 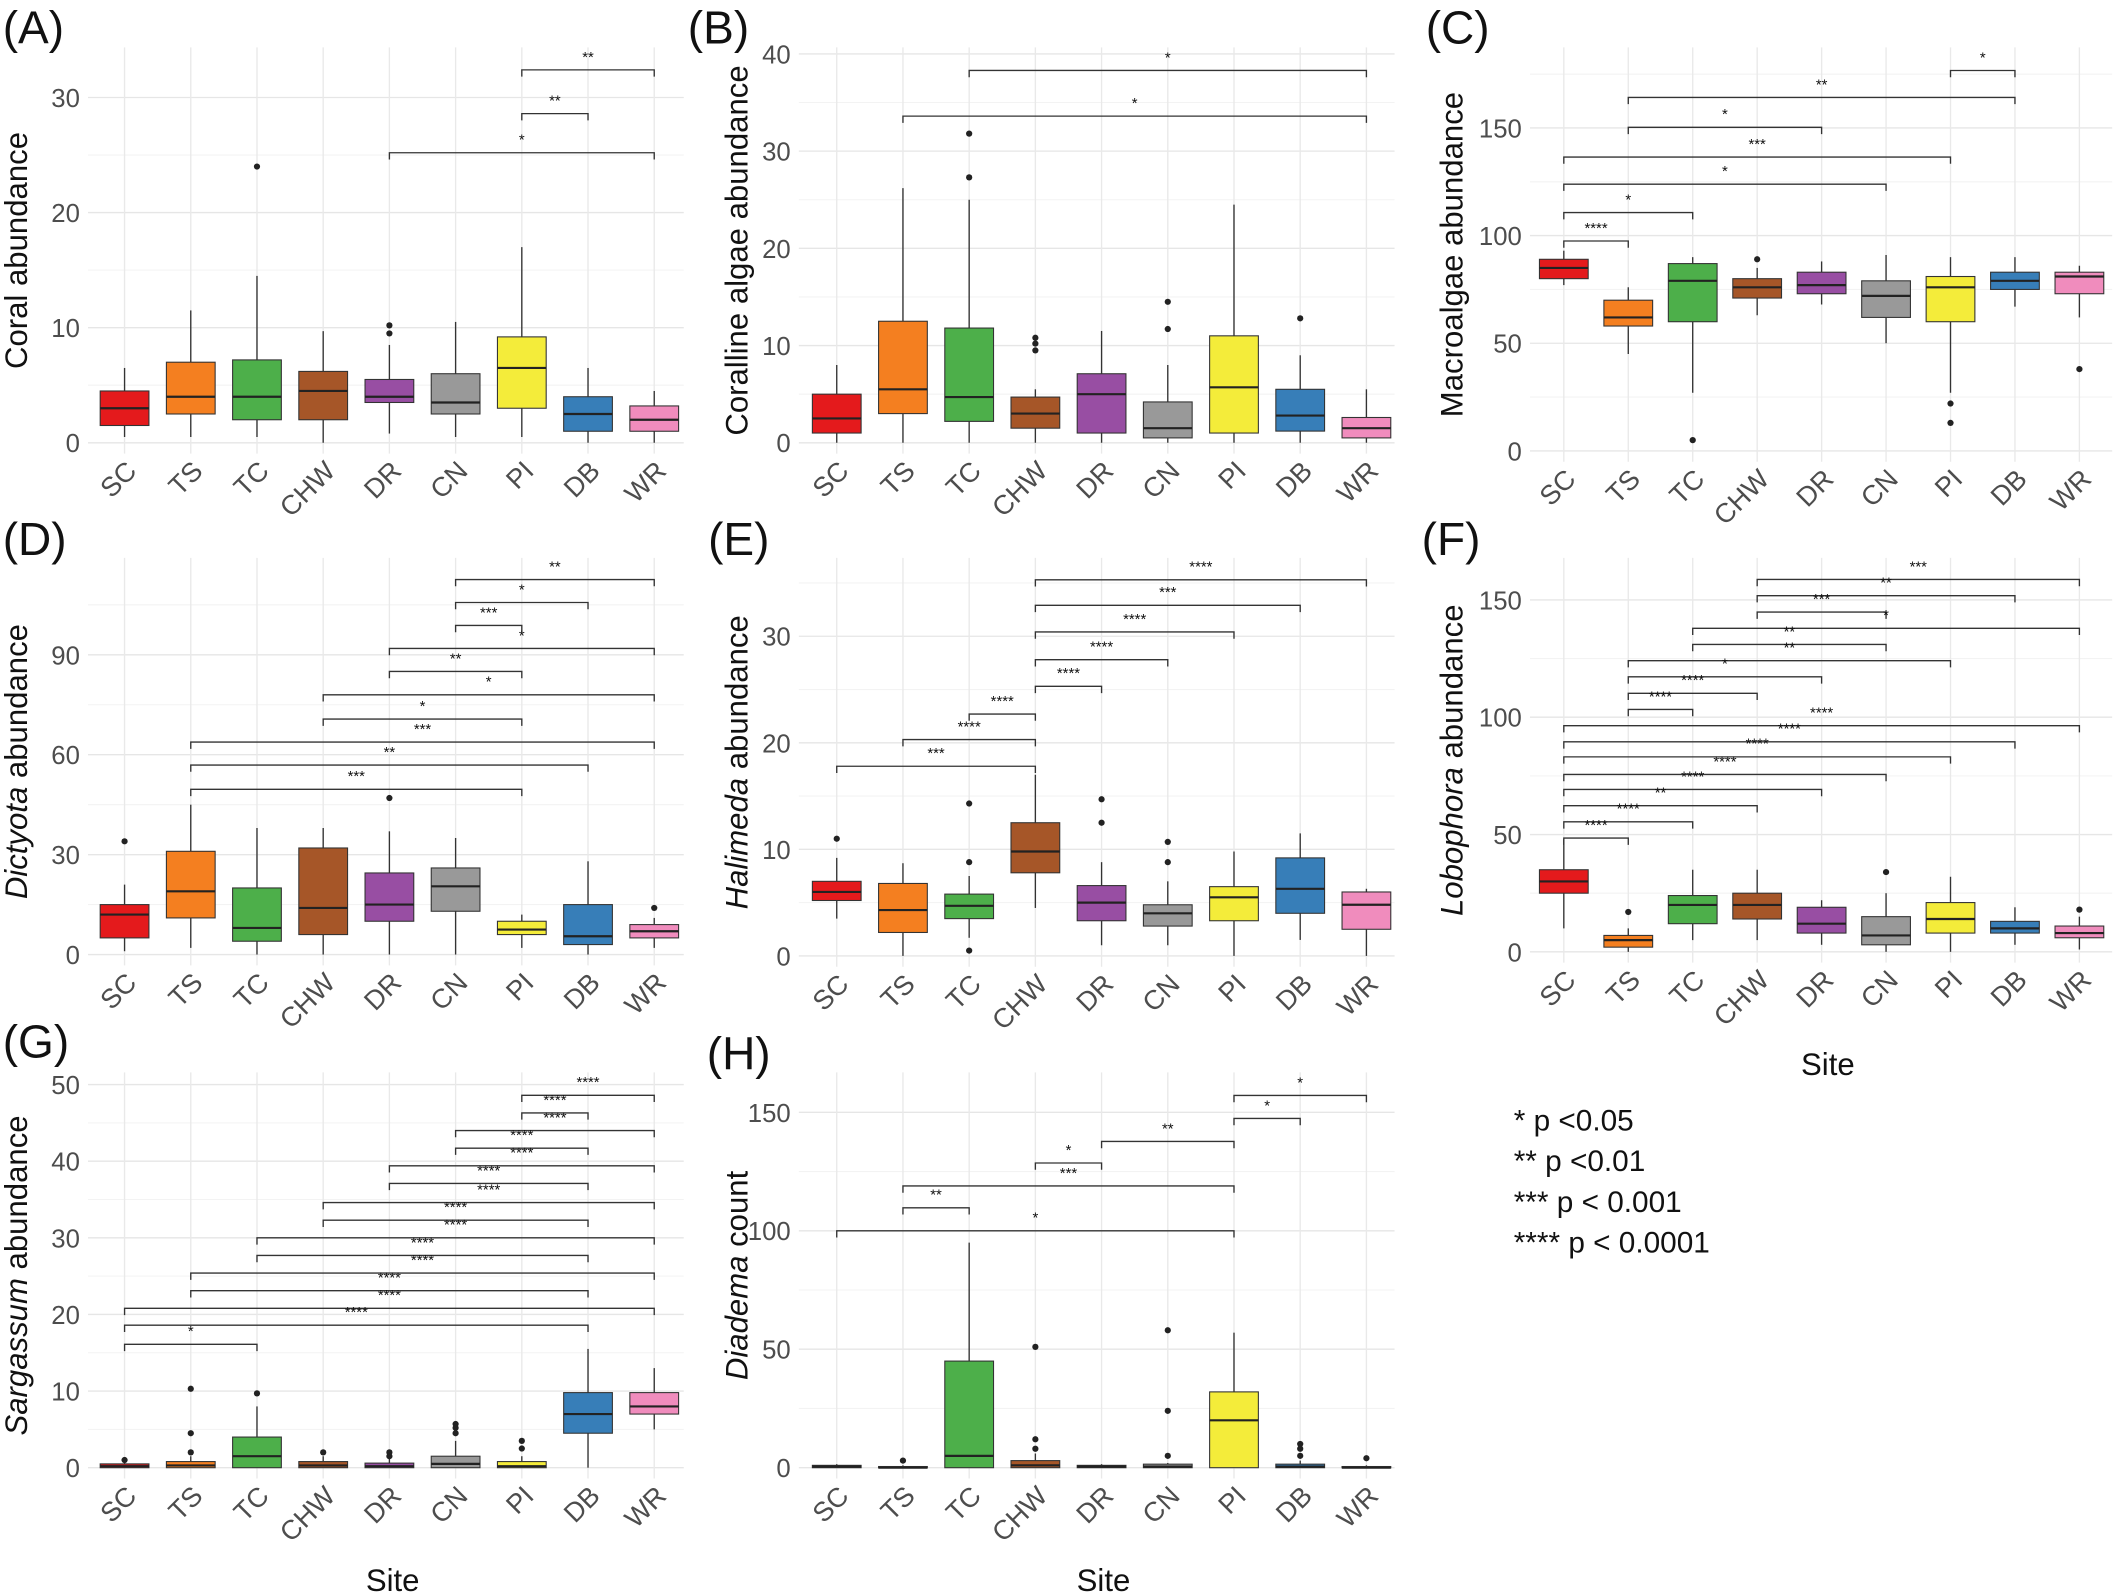 What do you see at coordinates (736, 250) in the screenshot?
I see `y-axis-title-text: Coralline algae abundance` at bounding box center [736, 250].